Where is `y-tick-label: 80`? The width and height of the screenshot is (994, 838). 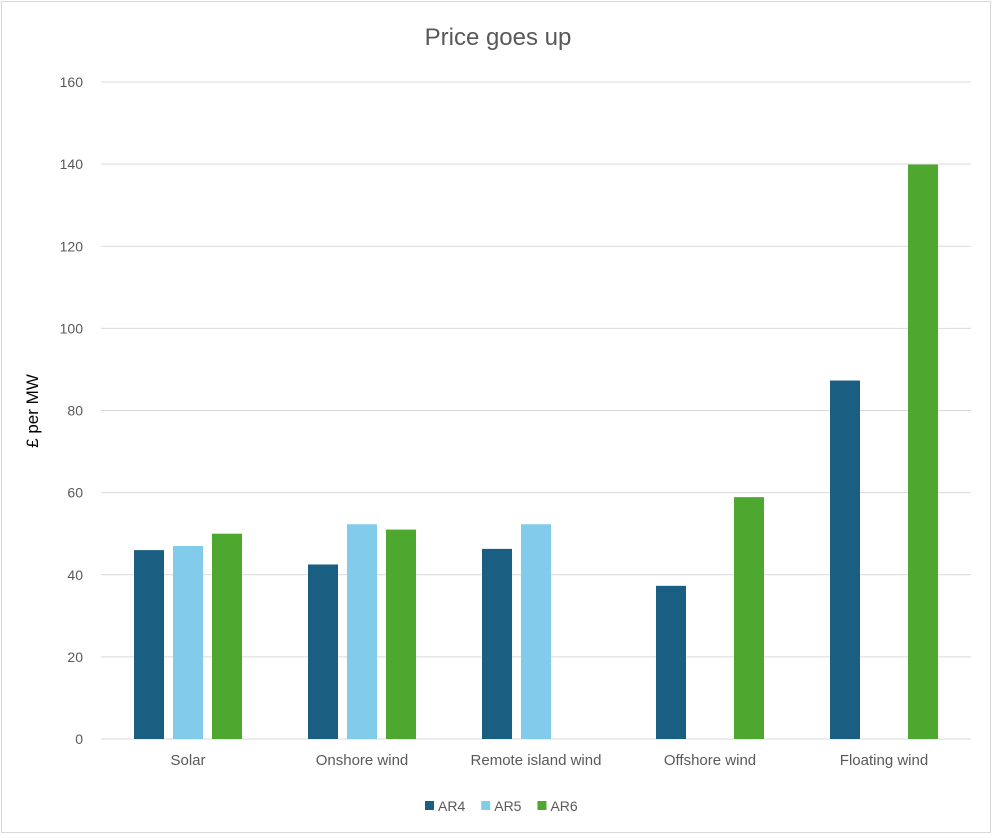
y-tick-label: 80 is located at coordinates (75, 411).